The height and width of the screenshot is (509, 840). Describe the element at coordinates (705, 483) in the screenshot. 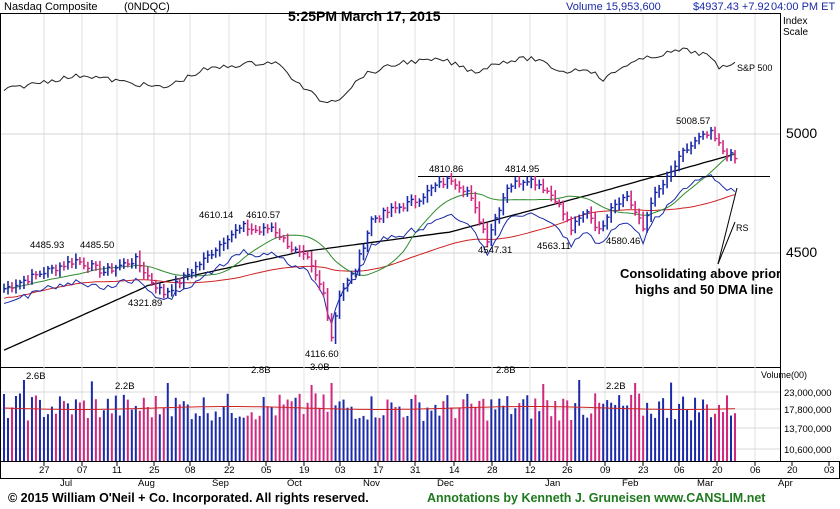

I see `x-month-label: Mar` at that location.